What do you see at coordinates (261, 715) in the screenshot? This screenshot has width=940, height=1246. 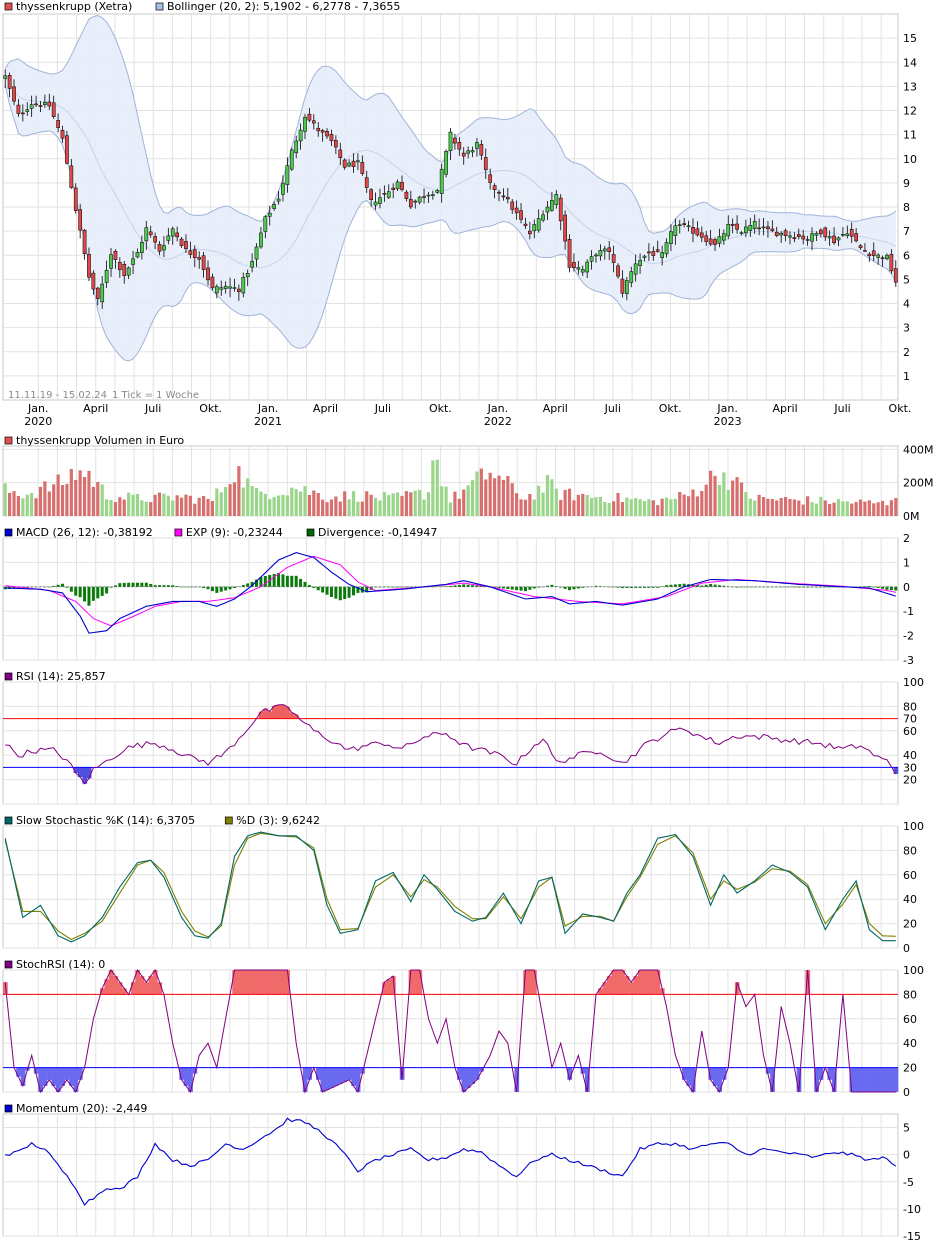 I see `rsi-overbought-fill` at bounding box center [261, 715].